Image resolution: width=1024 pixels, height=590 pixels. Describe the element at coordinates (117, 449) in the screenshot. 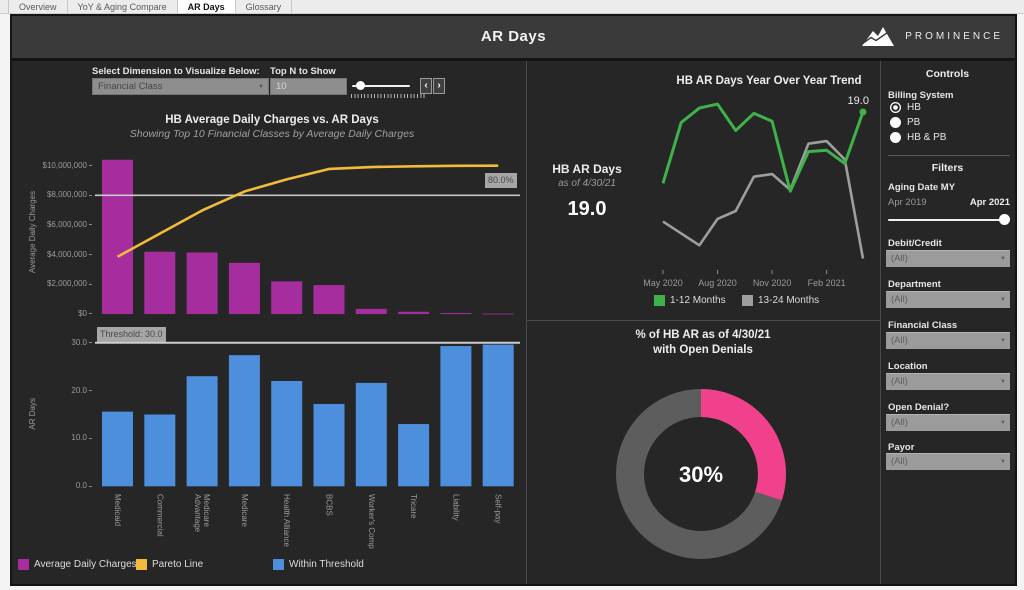

I see `ardays-bar-medicaid` at that location.